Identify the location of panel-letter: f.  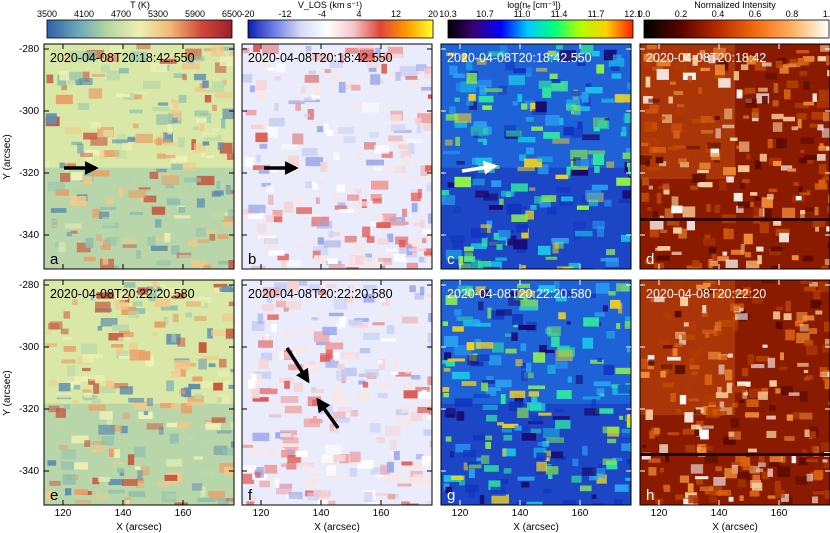
(250, 495).